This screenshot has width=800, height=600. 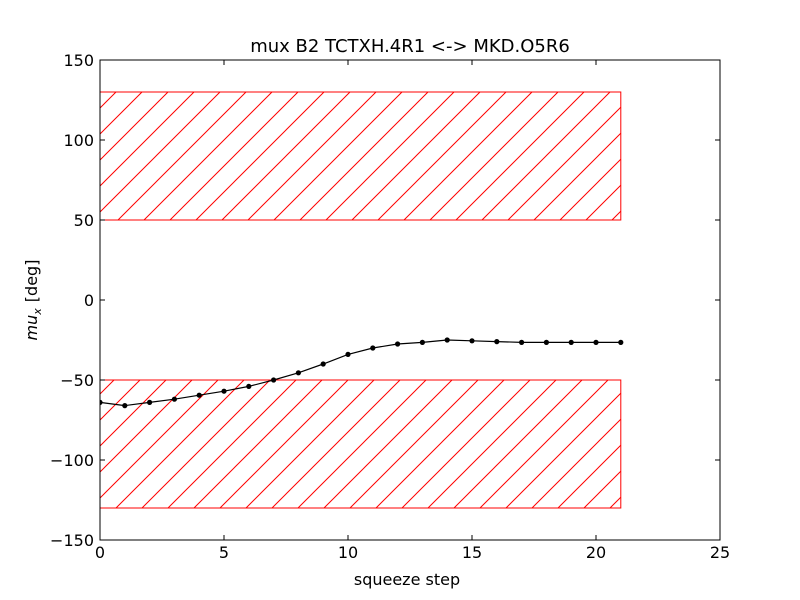 I want to click on y-tick-label: 100, so click(x=78, y=140).